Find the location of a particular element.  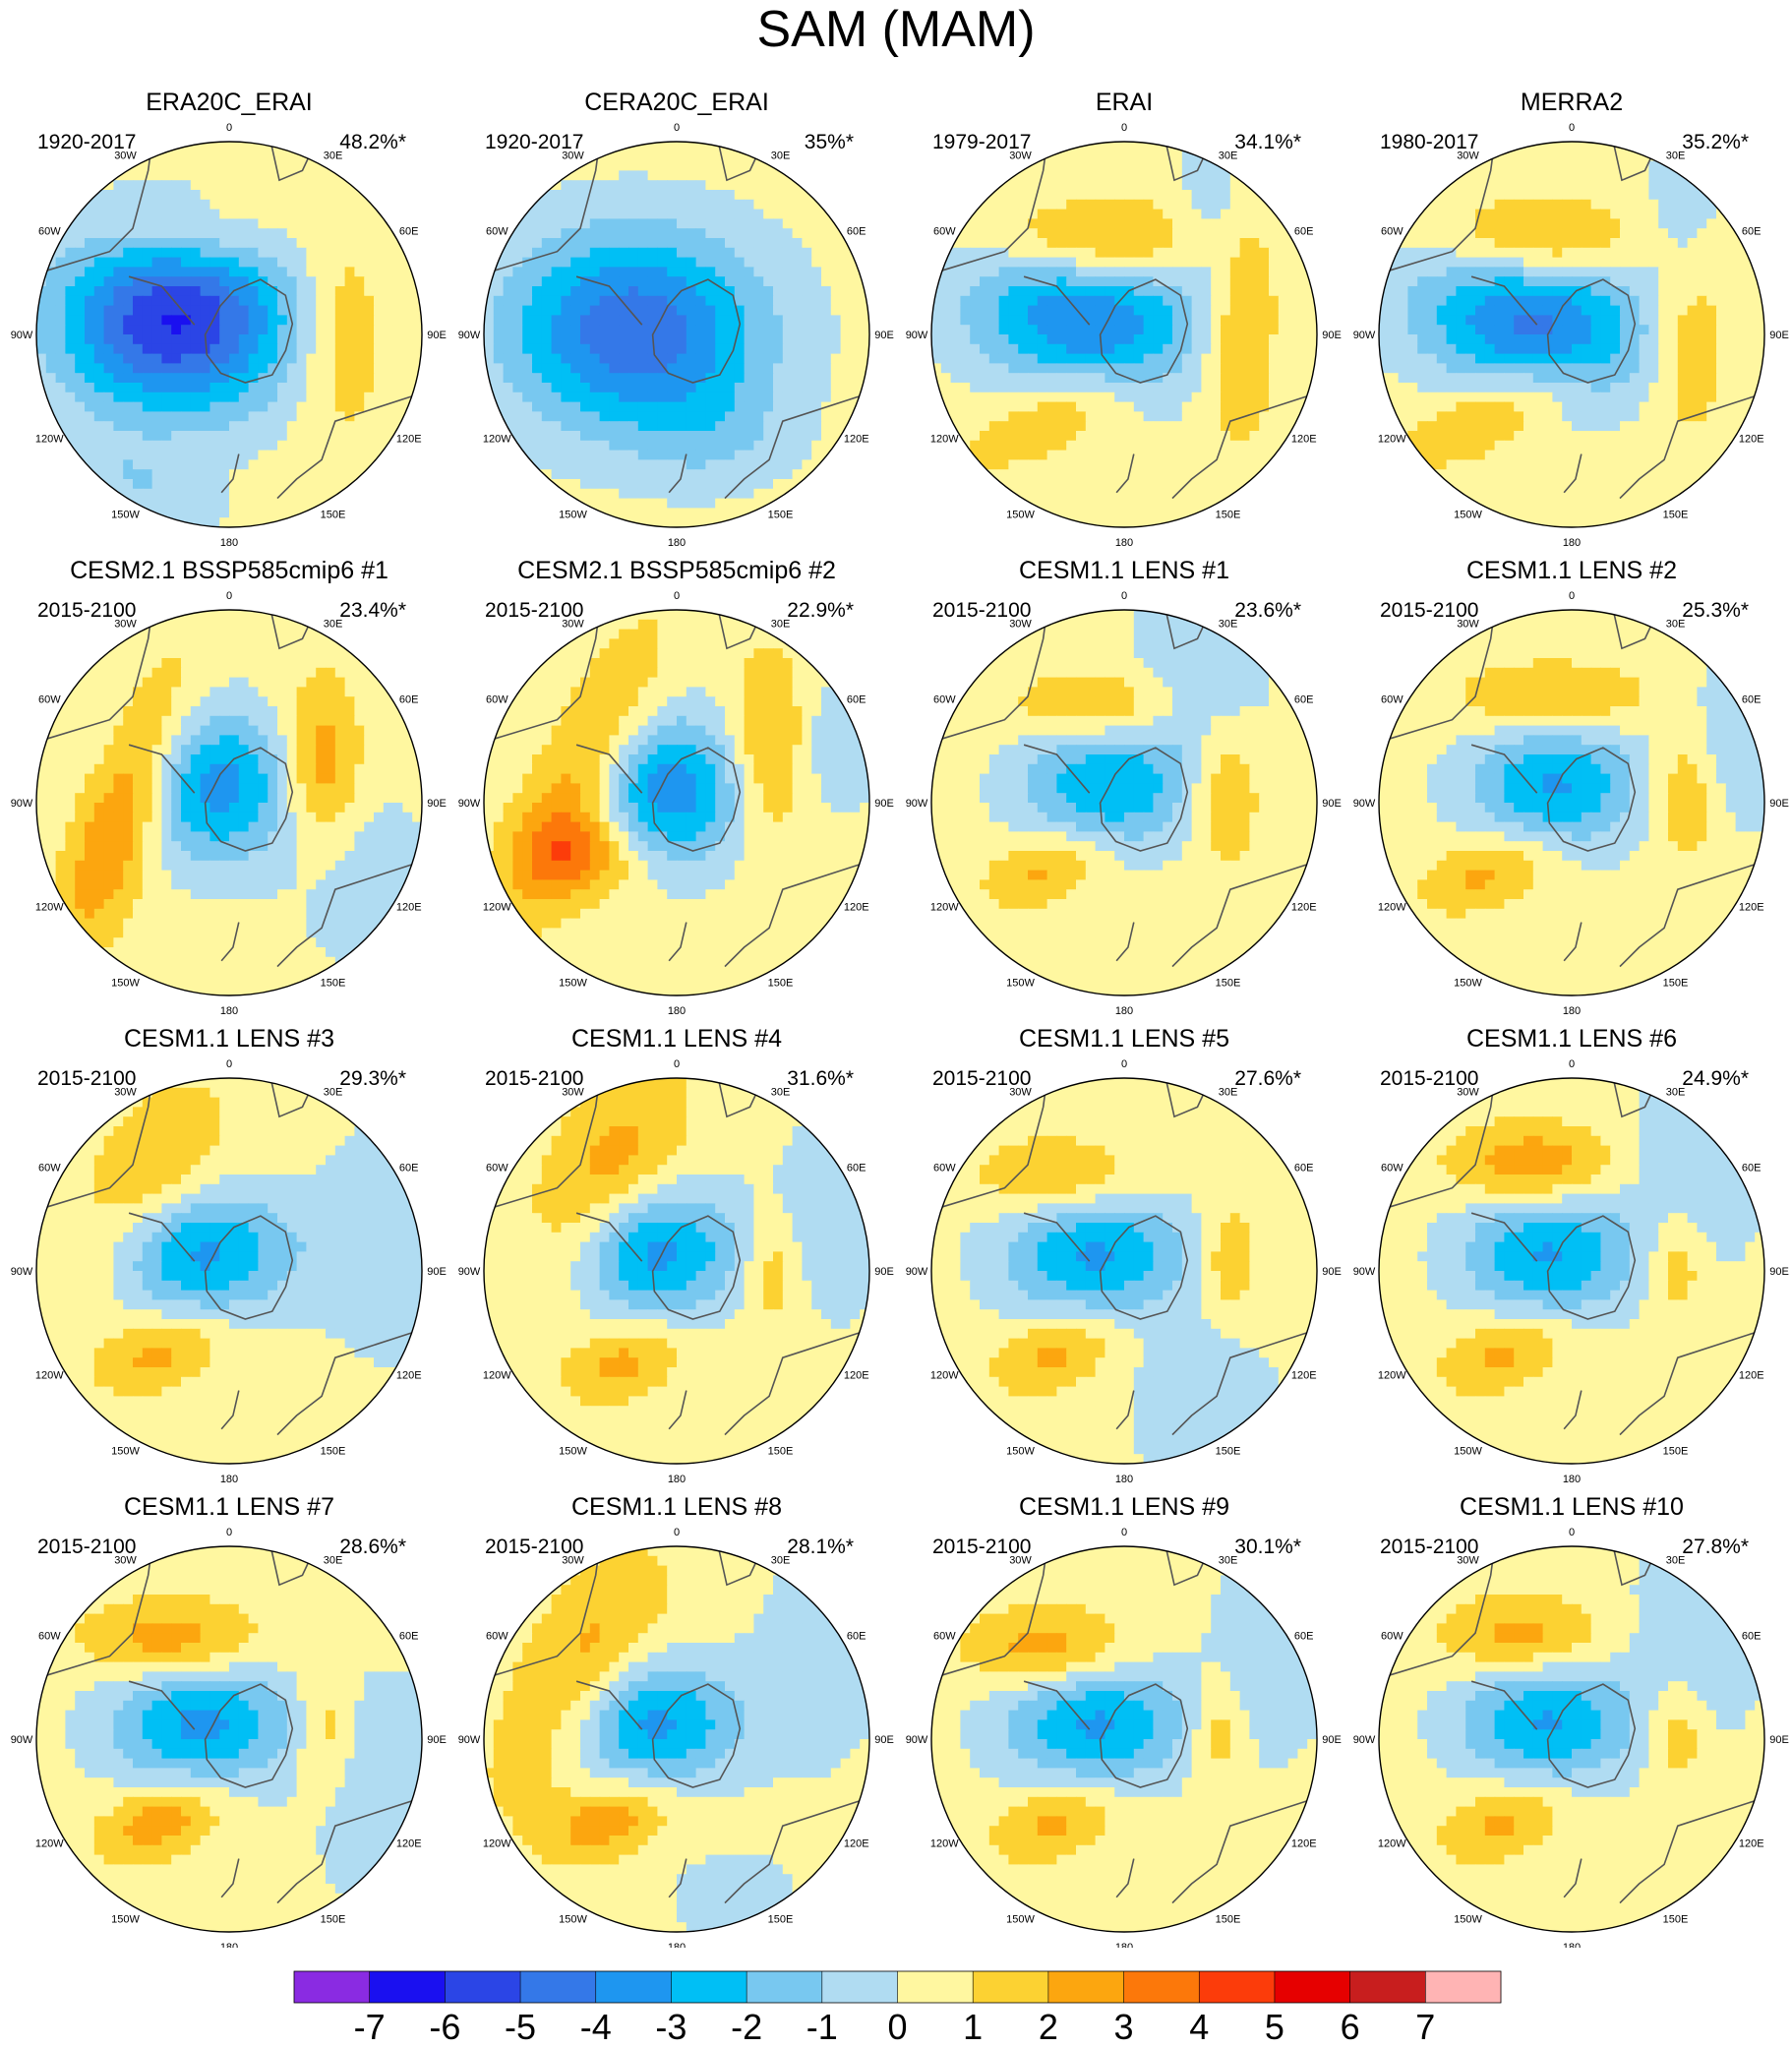

antarctica-coastline is located at coordinates (249, 331).